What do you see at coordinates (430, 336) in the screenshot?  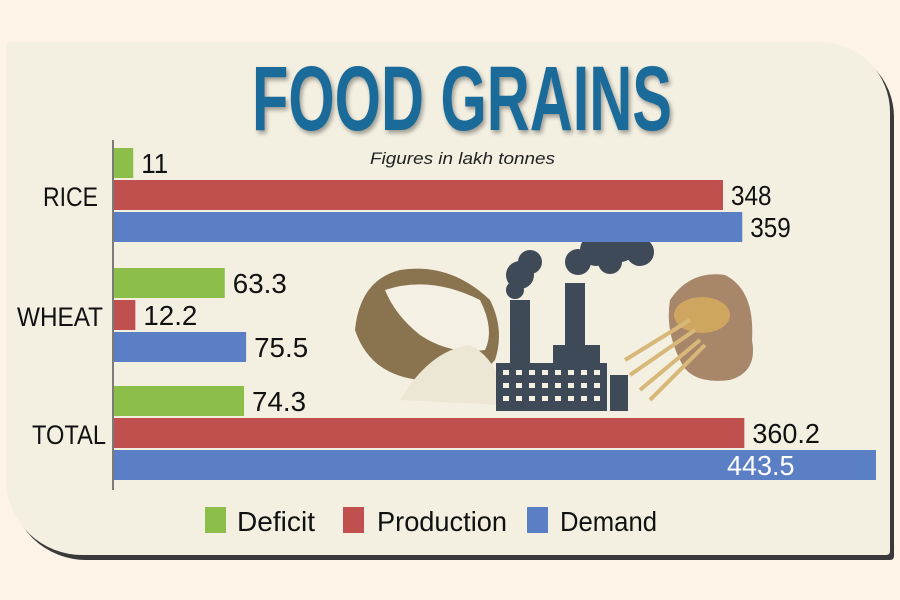 I see `rice-sack-icon` at bounding box center [430, 336].